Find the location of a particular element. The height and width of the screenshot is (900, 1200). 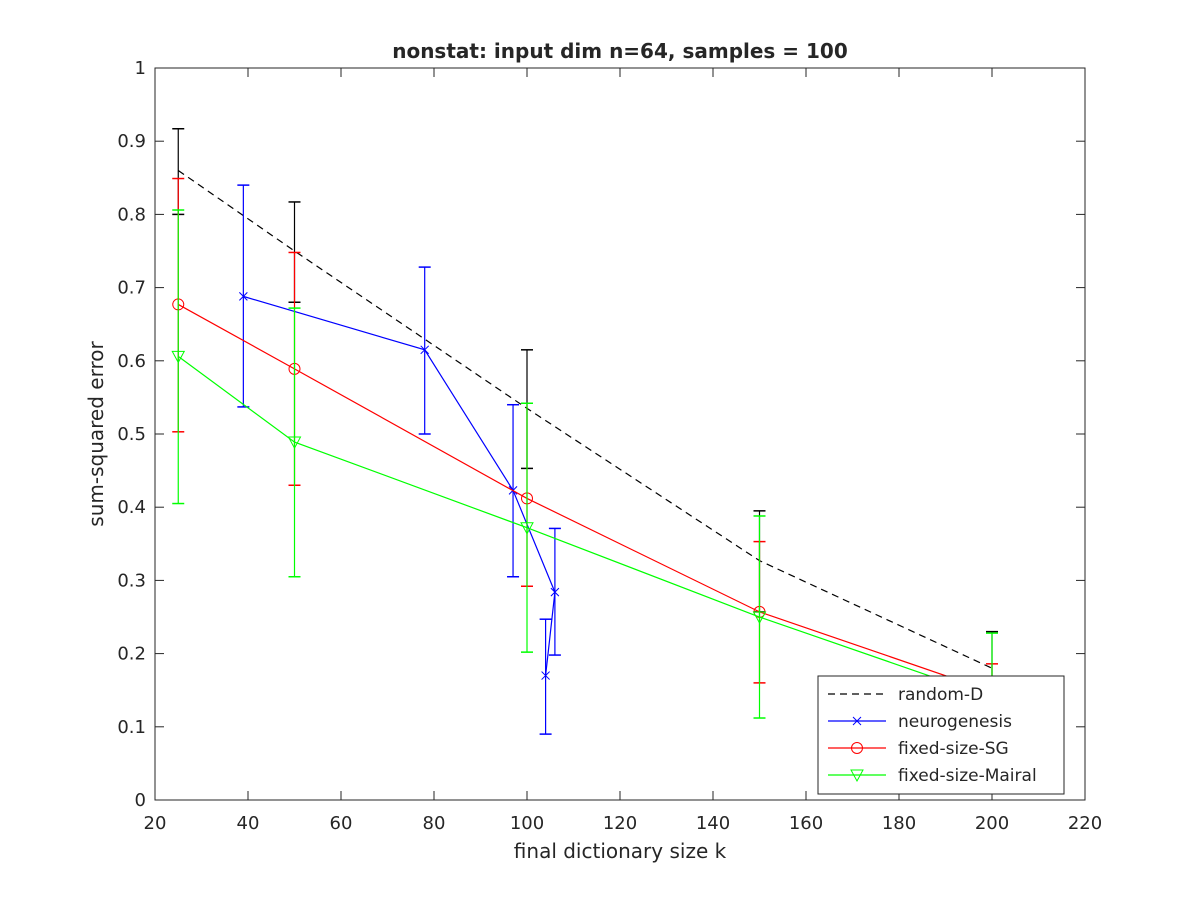

x-tick-label: 100 is located at coordinates (527, 823).